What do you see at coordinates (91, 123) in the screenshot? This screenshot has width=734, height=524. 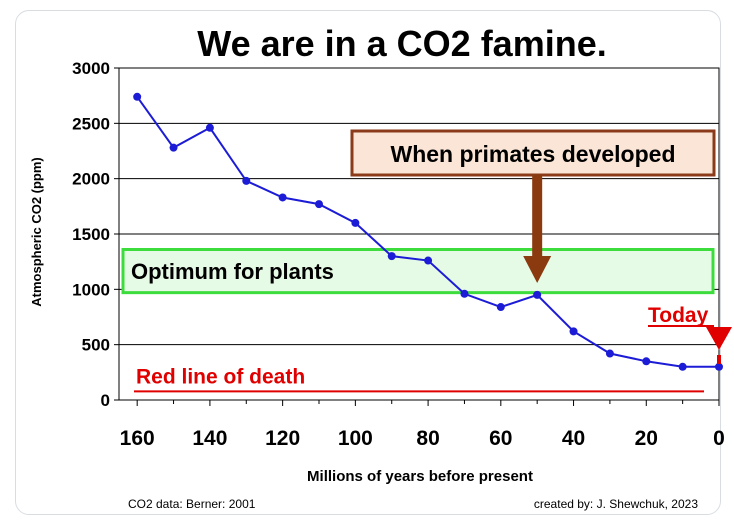 I see `y-tick-label-2500: 2500` at bounding box center [91, 123].